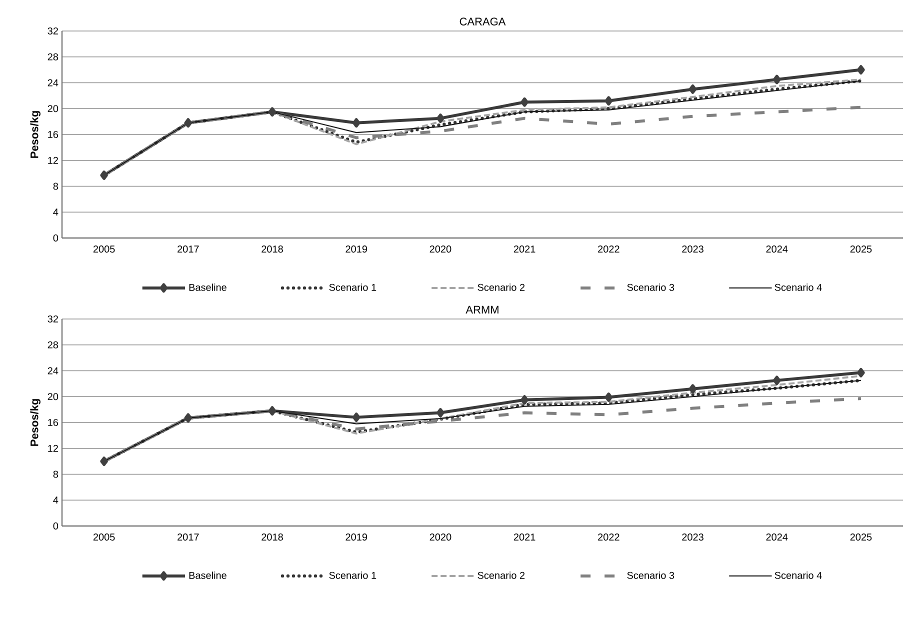 Image resolution: width=914 pixels, height=628 pixels. What do you see at coordinates (482, 310) in the screenshot?
I see `chart-title: ARMM` at bounding box center [482, 310].